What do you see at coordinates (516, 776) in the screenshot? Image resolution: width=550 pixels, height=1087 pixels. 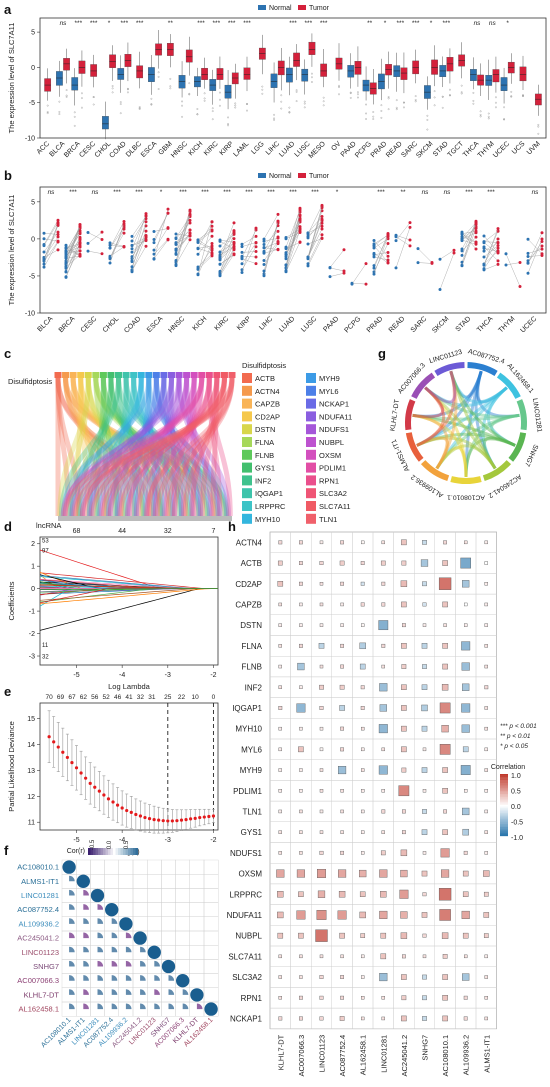 I see `panel-h-legend-tick: 1.0` at bounding box center [516, 776].